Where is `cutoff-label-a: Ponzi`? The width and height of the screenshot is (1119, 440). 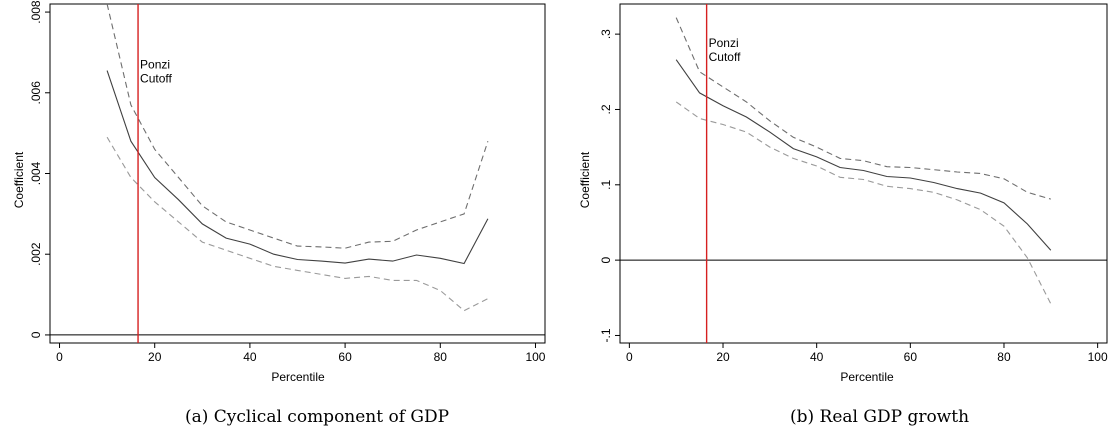 cutoff-label-a: Ponzi is located at coordinates (155, 65).